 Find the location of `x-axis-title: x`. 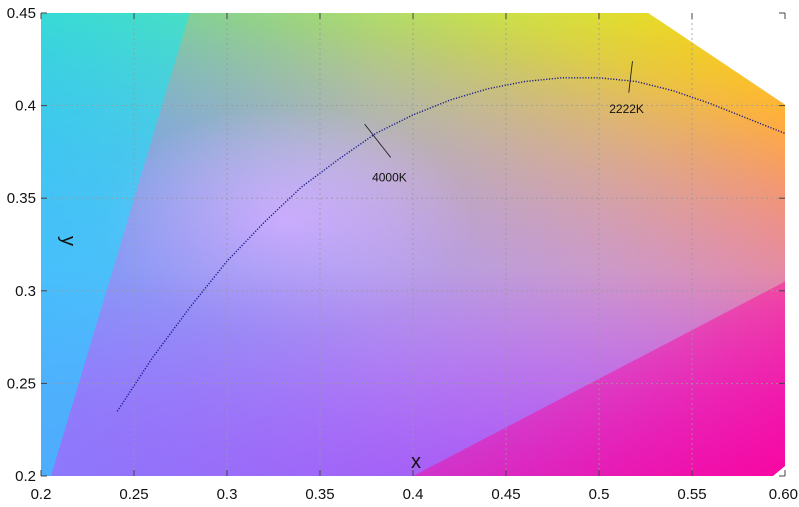

x-axis-title: x is located at coordinates (416, 462).